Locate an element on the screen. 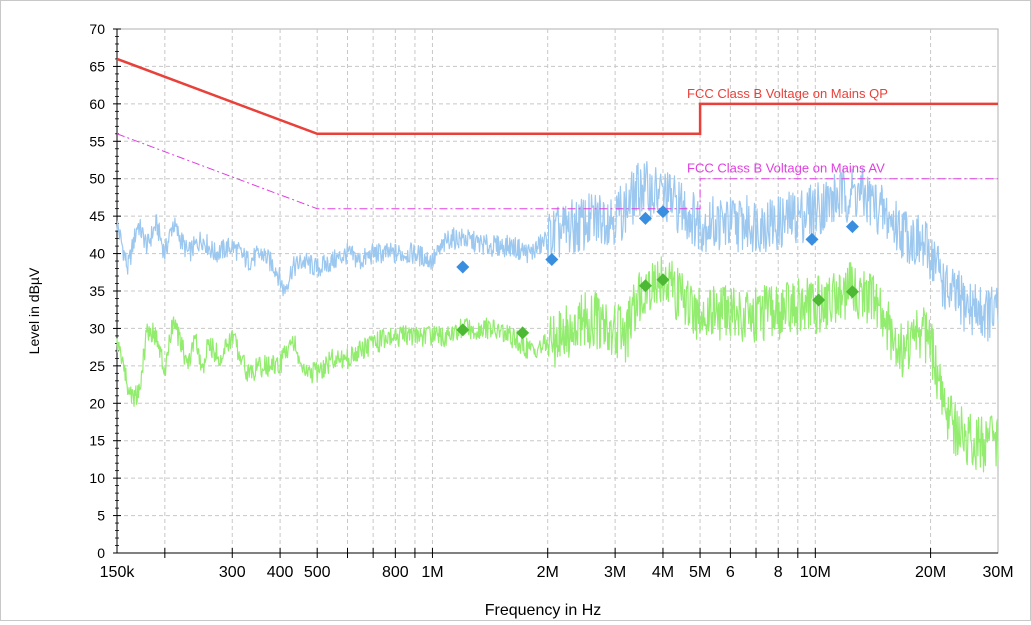 Image resolution: width=1031 pixels, height=625 pixels. x-axis-title: Frequency in Hz is located at coordinates (543, 610).